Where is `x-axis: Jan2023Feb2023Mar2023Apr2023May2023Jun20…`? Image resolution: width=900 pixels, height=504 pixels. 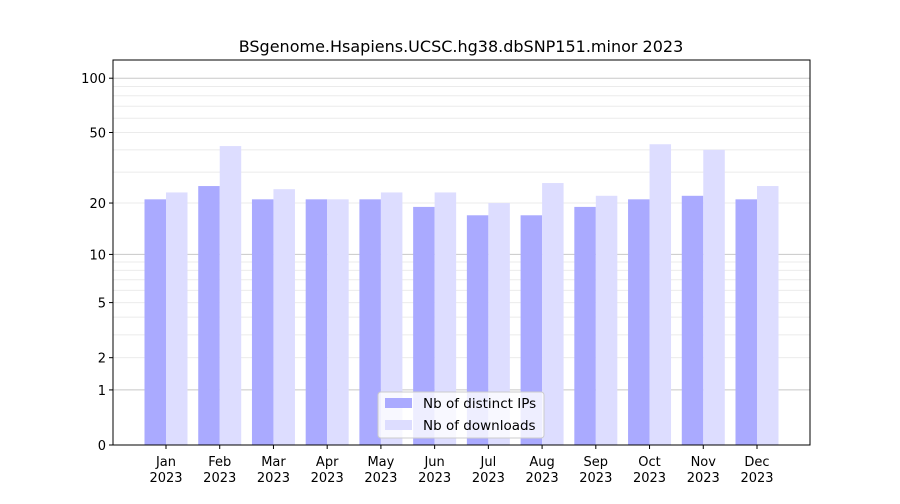 x-axis: Jan2023Feb2023Mar2023Apr2023May2023Jun20… is located at coordinates (461, 465).